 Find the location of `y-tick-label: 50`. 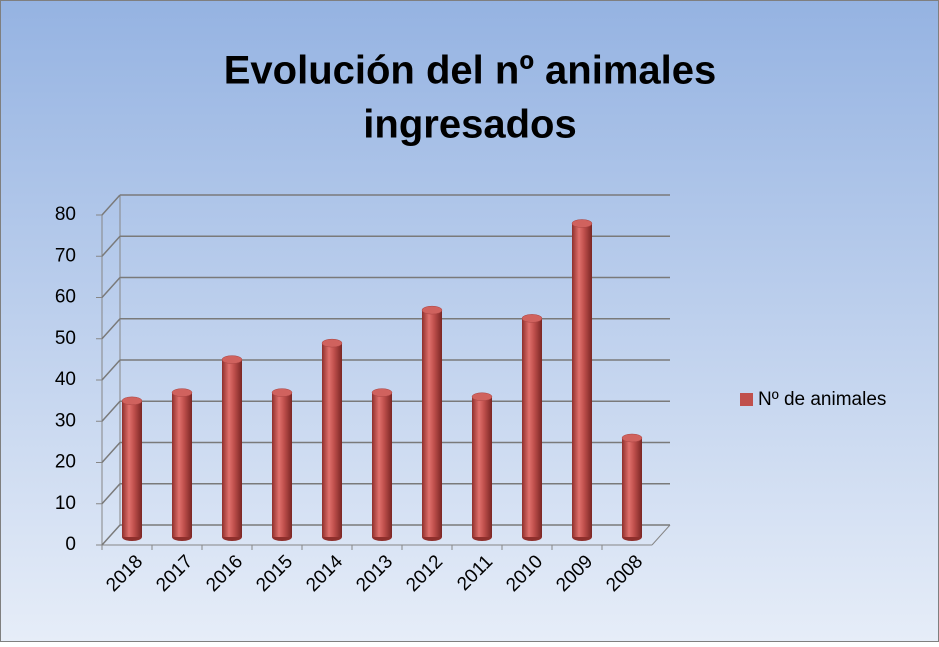

y-tick-label: 50 is located at coordinates (65, 338).